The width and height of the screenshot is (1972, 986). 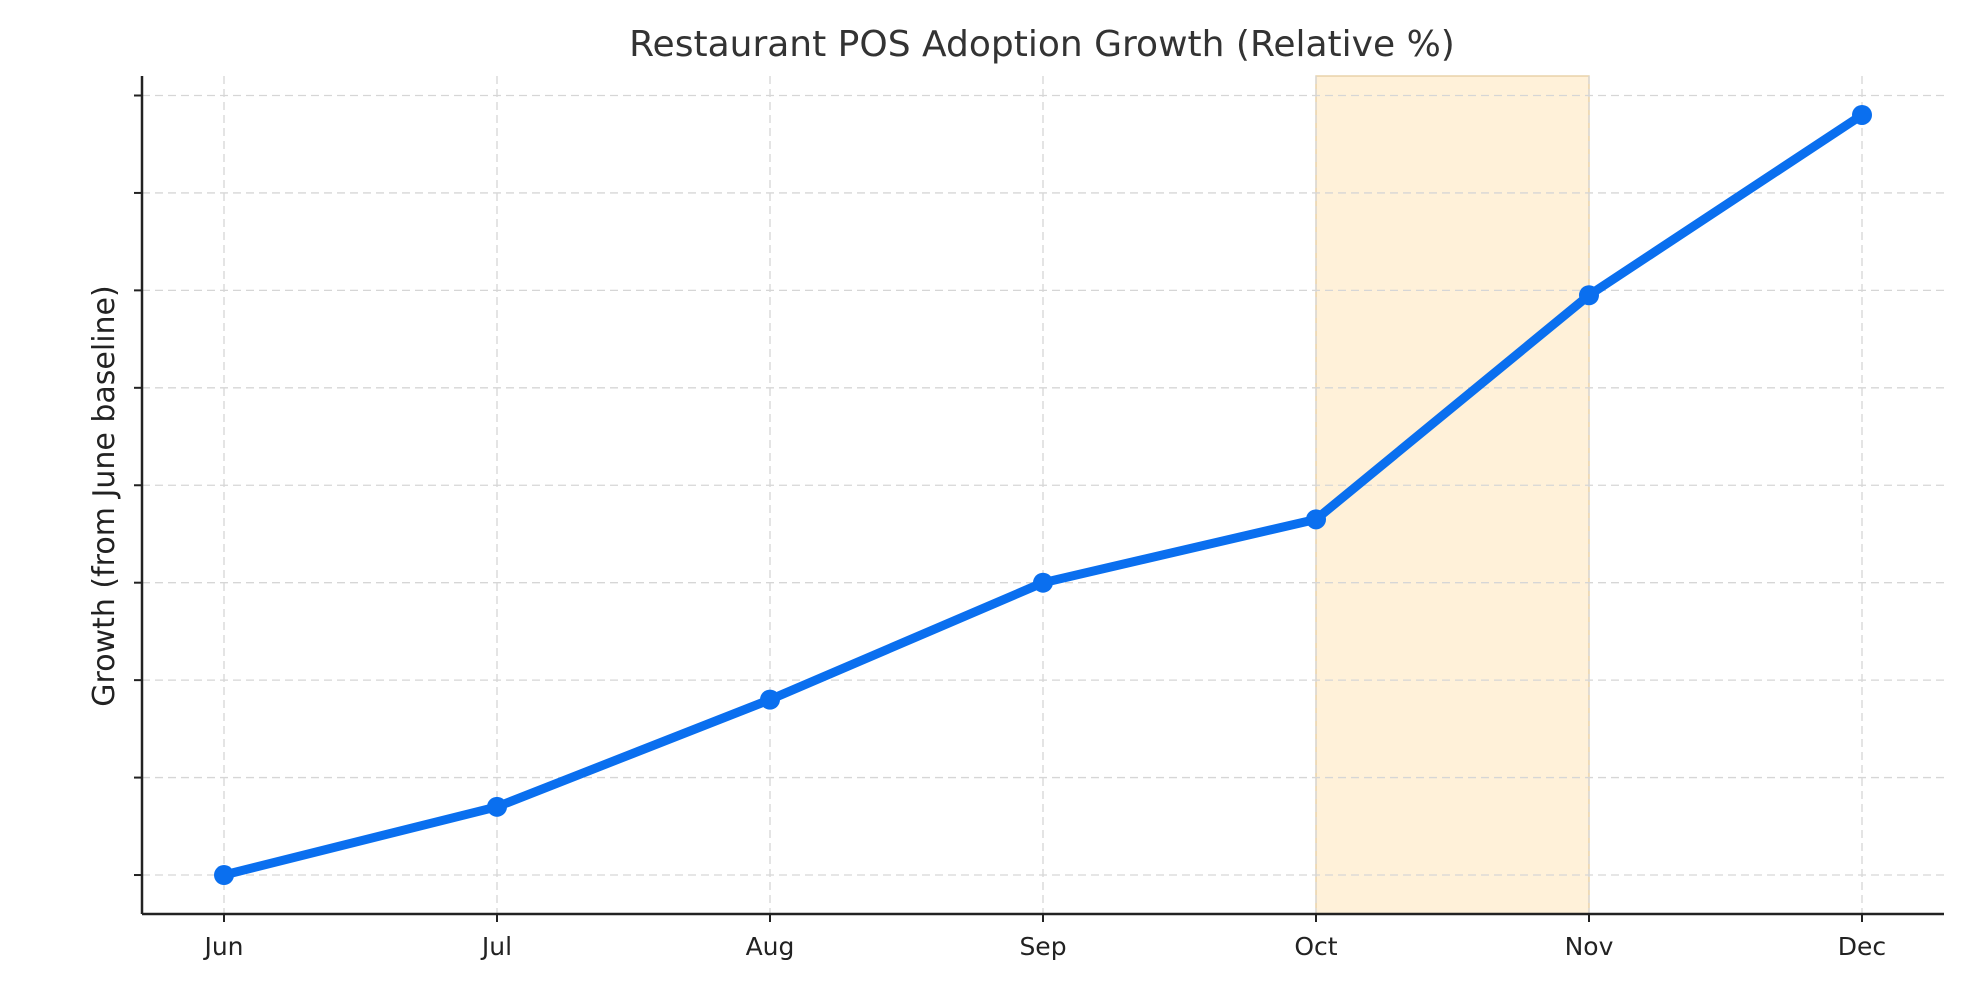 I want to click on data-point-aug, so click(x=770, y=699).